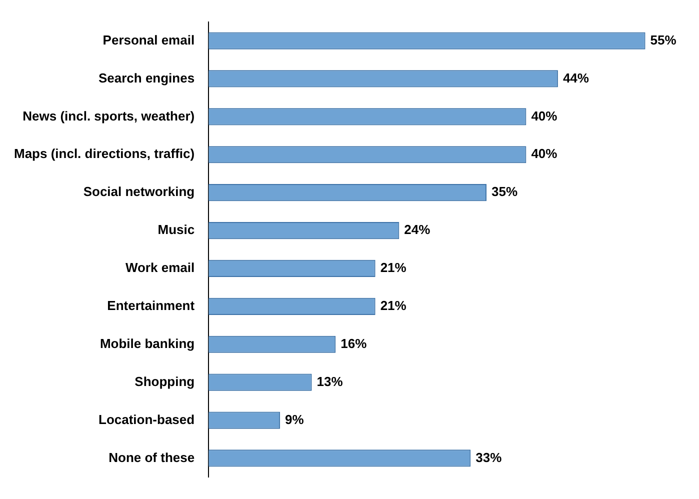 The width and height of the screenshot is (699, 499). What do you see at coordinates (146, 78) in the screenshot?
I see `y-tick-label: Search engines` at bounding box center [146, 78].